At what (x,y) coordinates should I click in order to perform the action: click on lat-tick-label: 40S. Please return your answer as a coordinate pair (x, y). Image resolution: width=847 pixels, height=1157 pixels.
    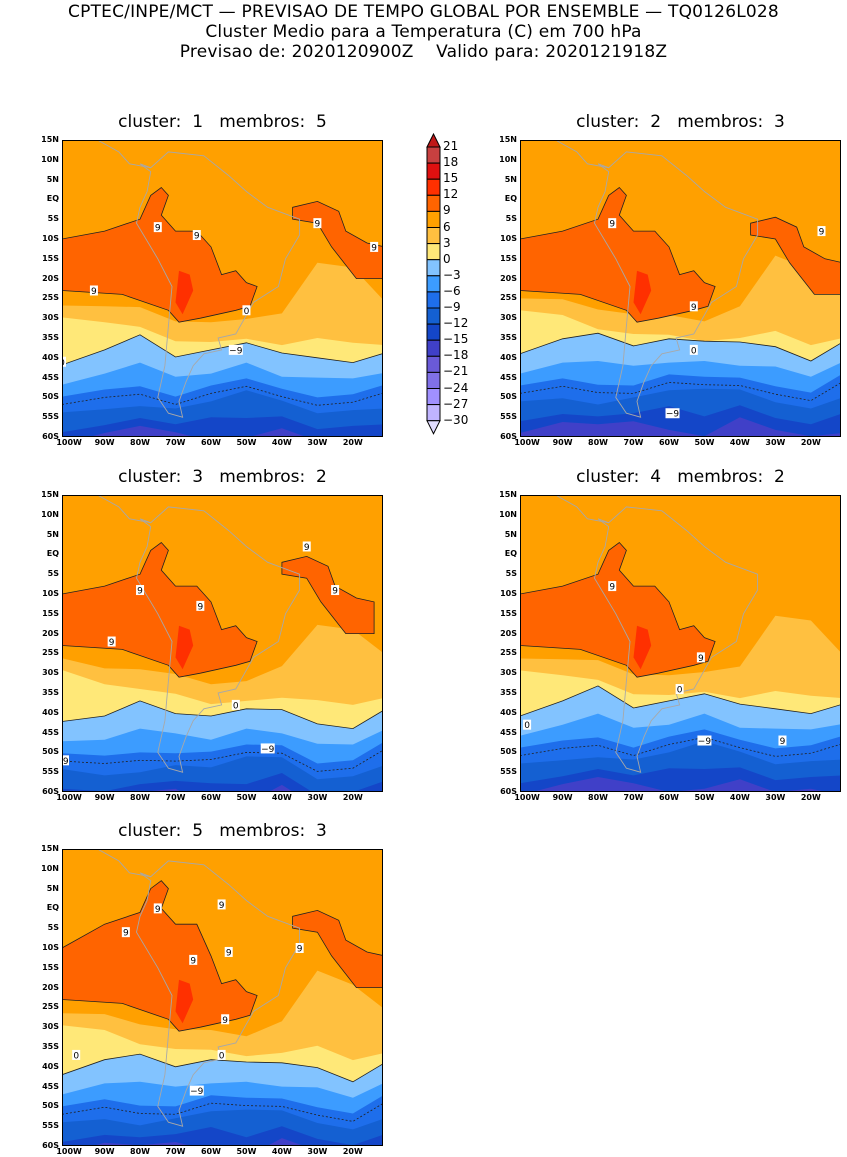
    Looking at the image, I should click on (508, 712).